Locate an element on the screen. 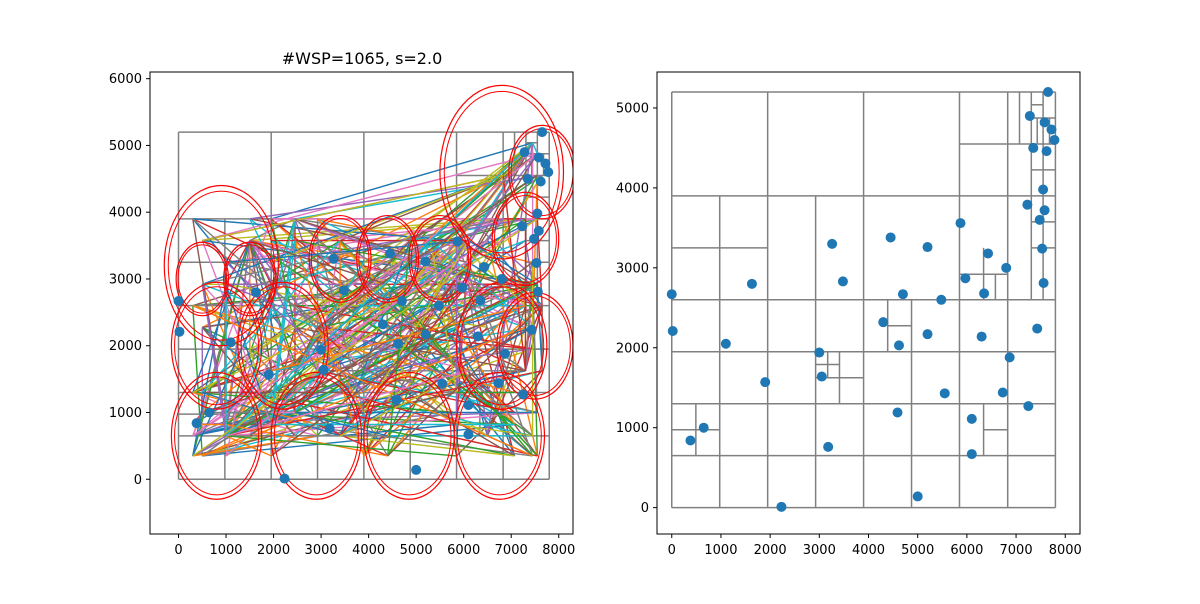  right-x-tick-label-5: 5000 is located at coordinates (917, 550).